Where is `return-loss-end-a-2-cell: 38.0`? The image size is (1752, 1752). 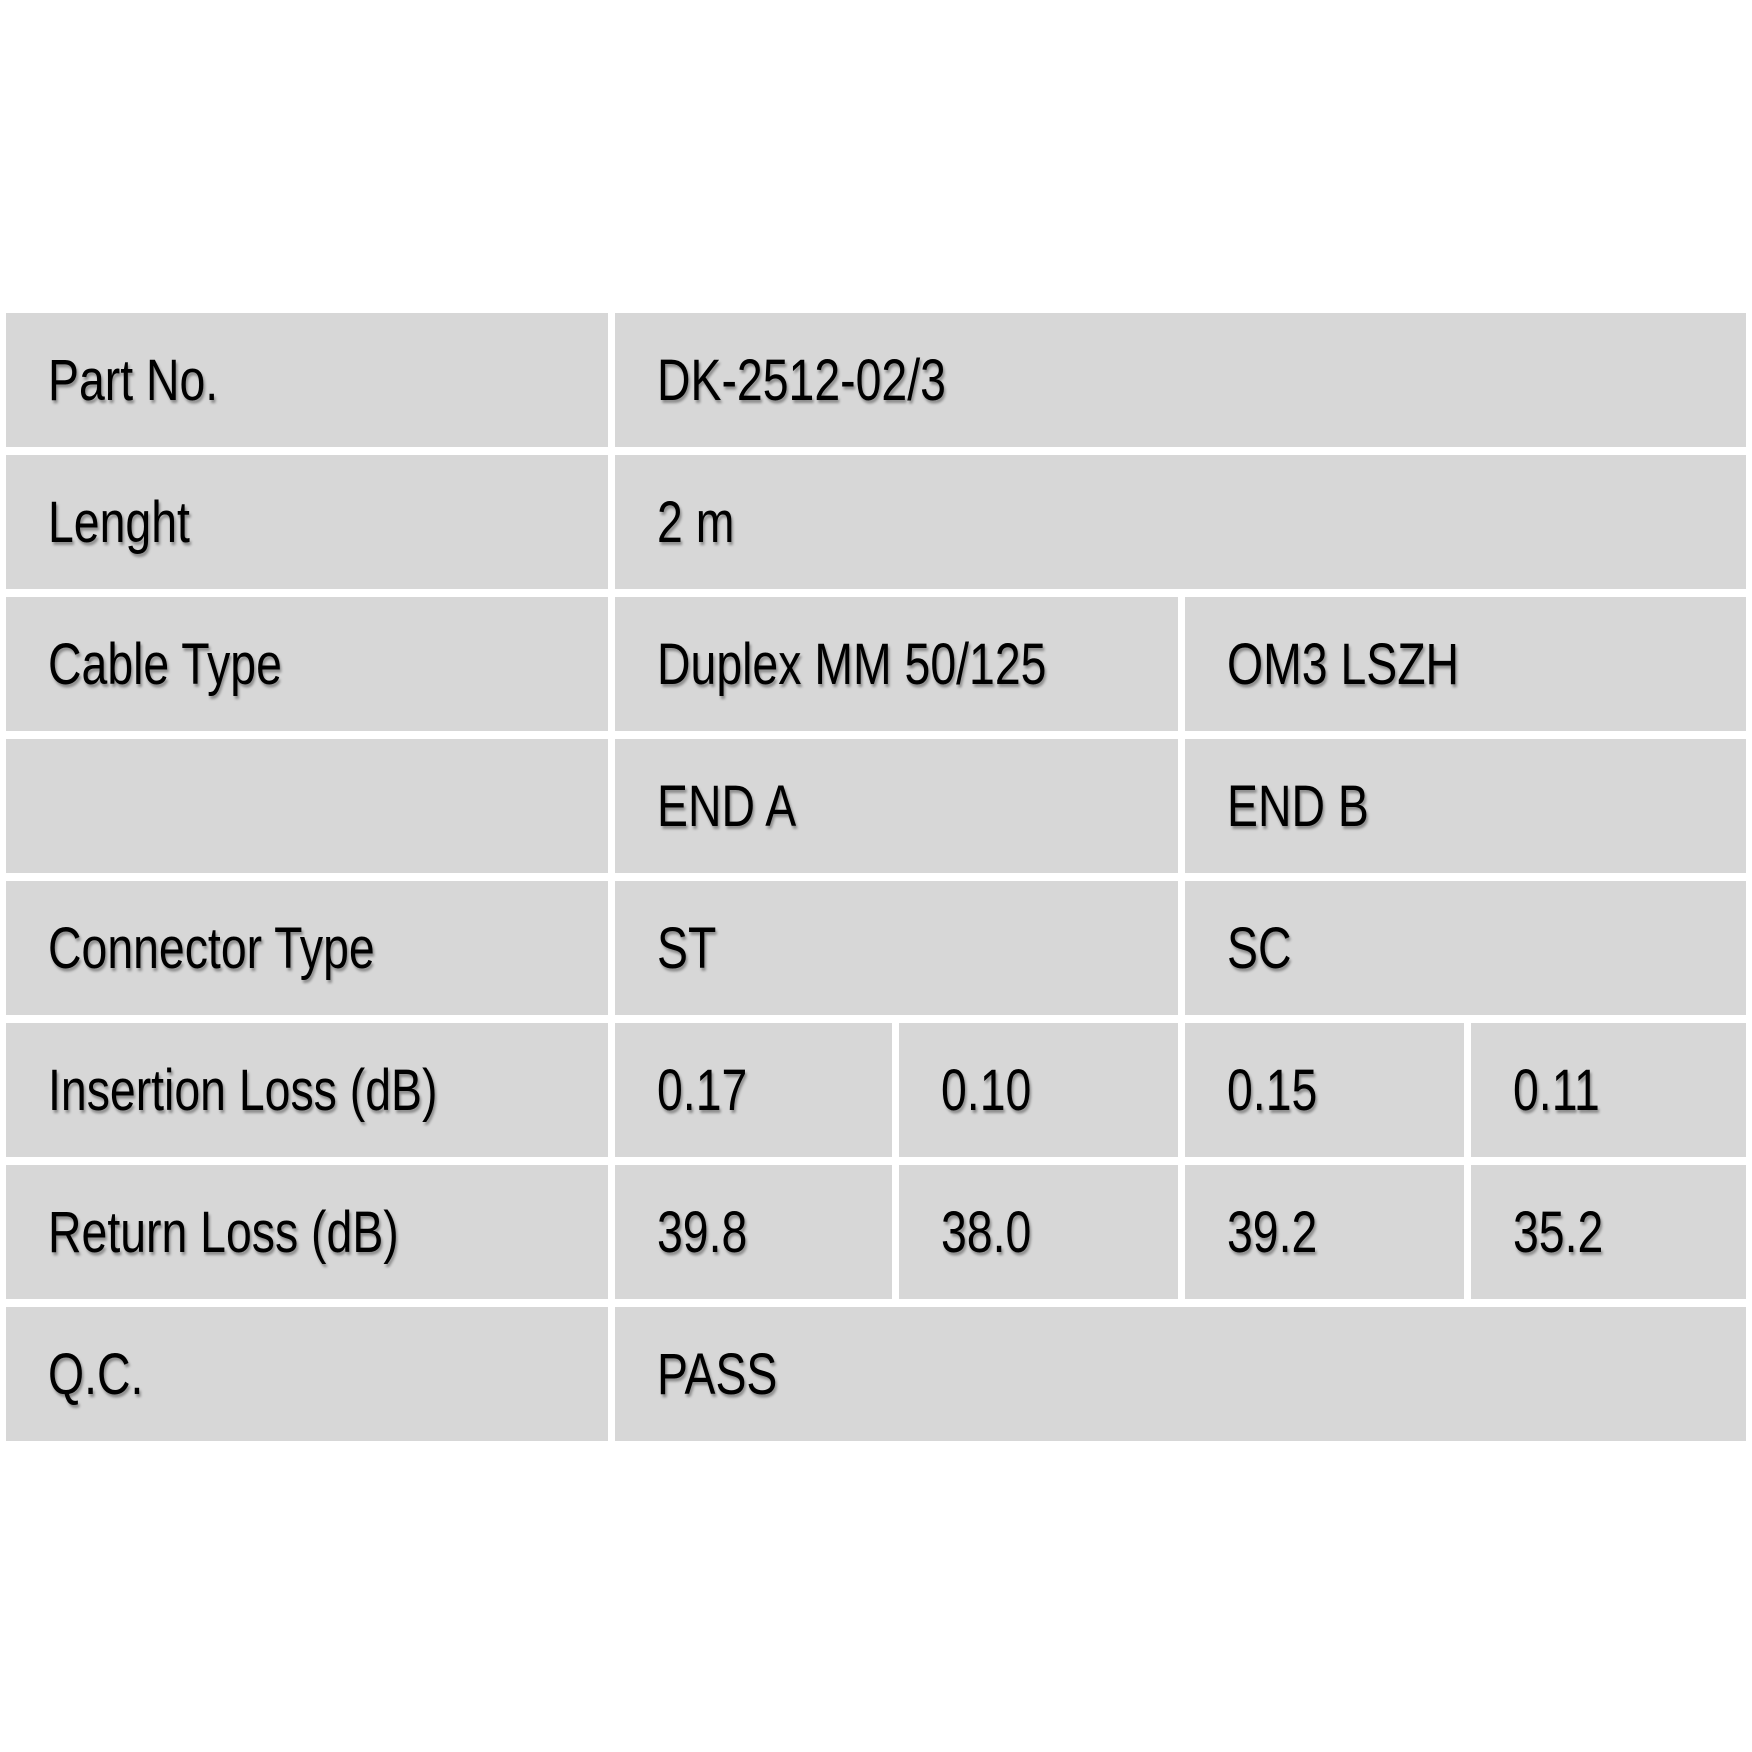 return-loss-end-a-2-cell: 38.0 is located at coordinates (1038, 1232).